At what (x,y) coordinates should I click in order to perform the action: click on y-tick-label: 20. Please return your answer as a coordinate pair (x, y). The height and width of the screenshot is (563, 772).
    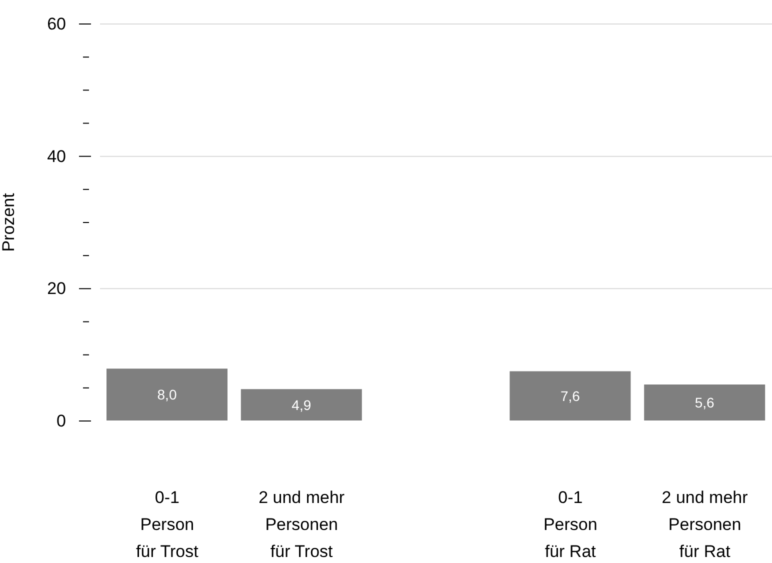
    Looking at the image, I should click on (56, 288).